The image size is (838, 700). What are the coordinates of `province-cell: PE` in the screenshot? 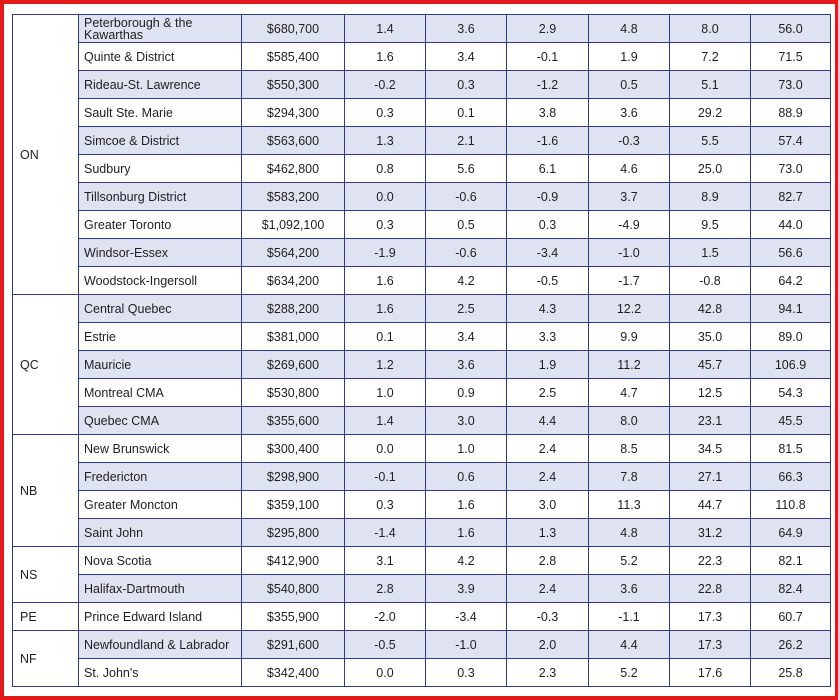 It's located at (45, 616).